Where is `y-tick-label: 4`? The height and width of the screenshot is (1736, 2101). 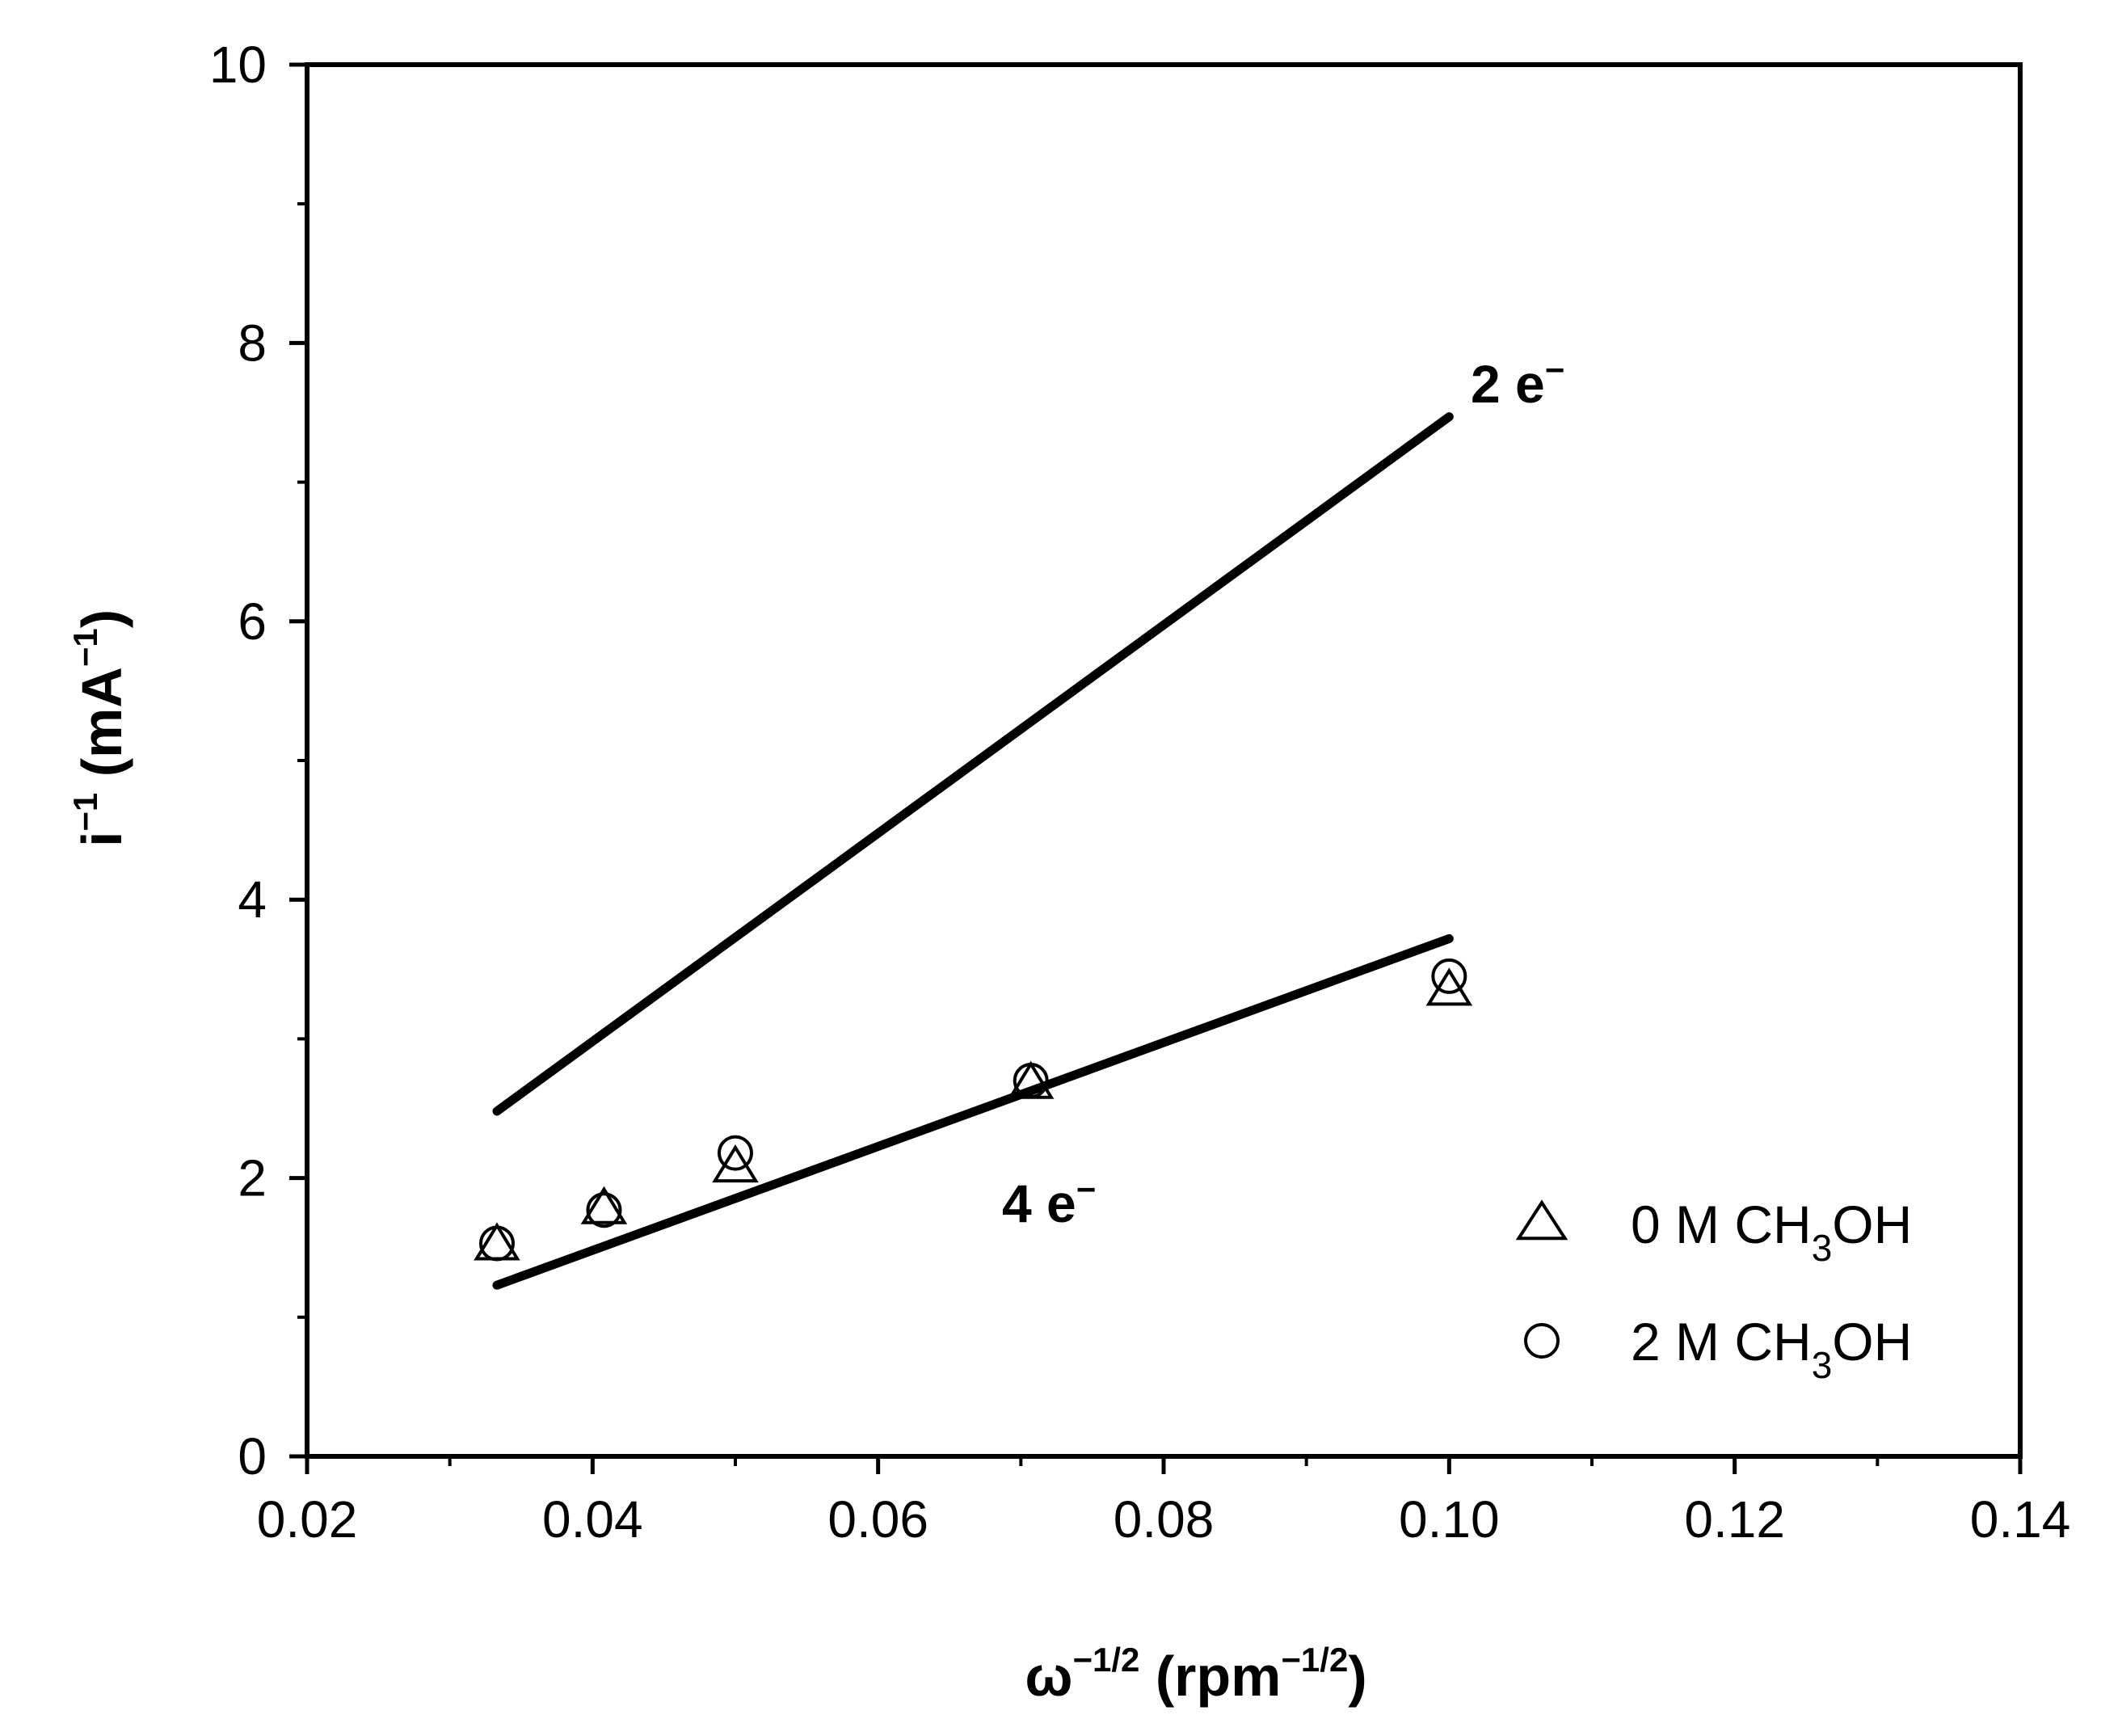 y-tick-label: 4 is located at coordinates (252, 900).